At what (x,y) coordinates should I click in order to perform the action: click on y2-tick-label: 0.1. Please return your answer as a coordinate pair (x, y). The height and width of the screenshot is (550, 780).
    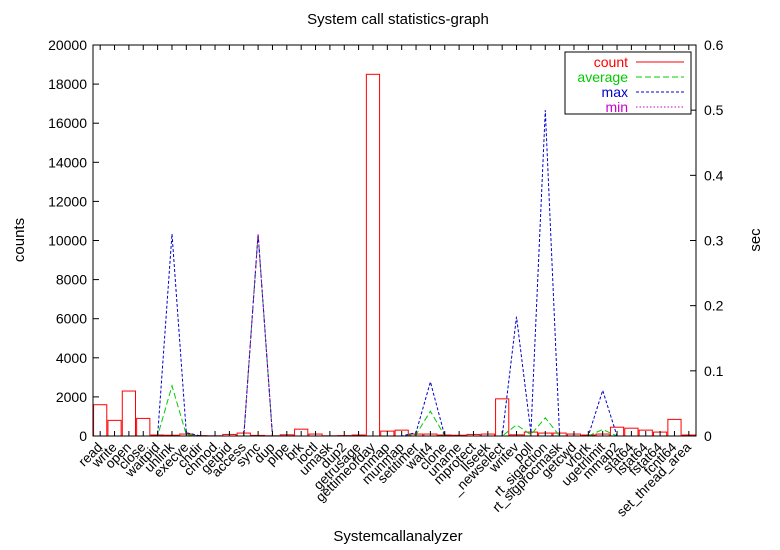
    Looking at the image, I should click on (714, 371).